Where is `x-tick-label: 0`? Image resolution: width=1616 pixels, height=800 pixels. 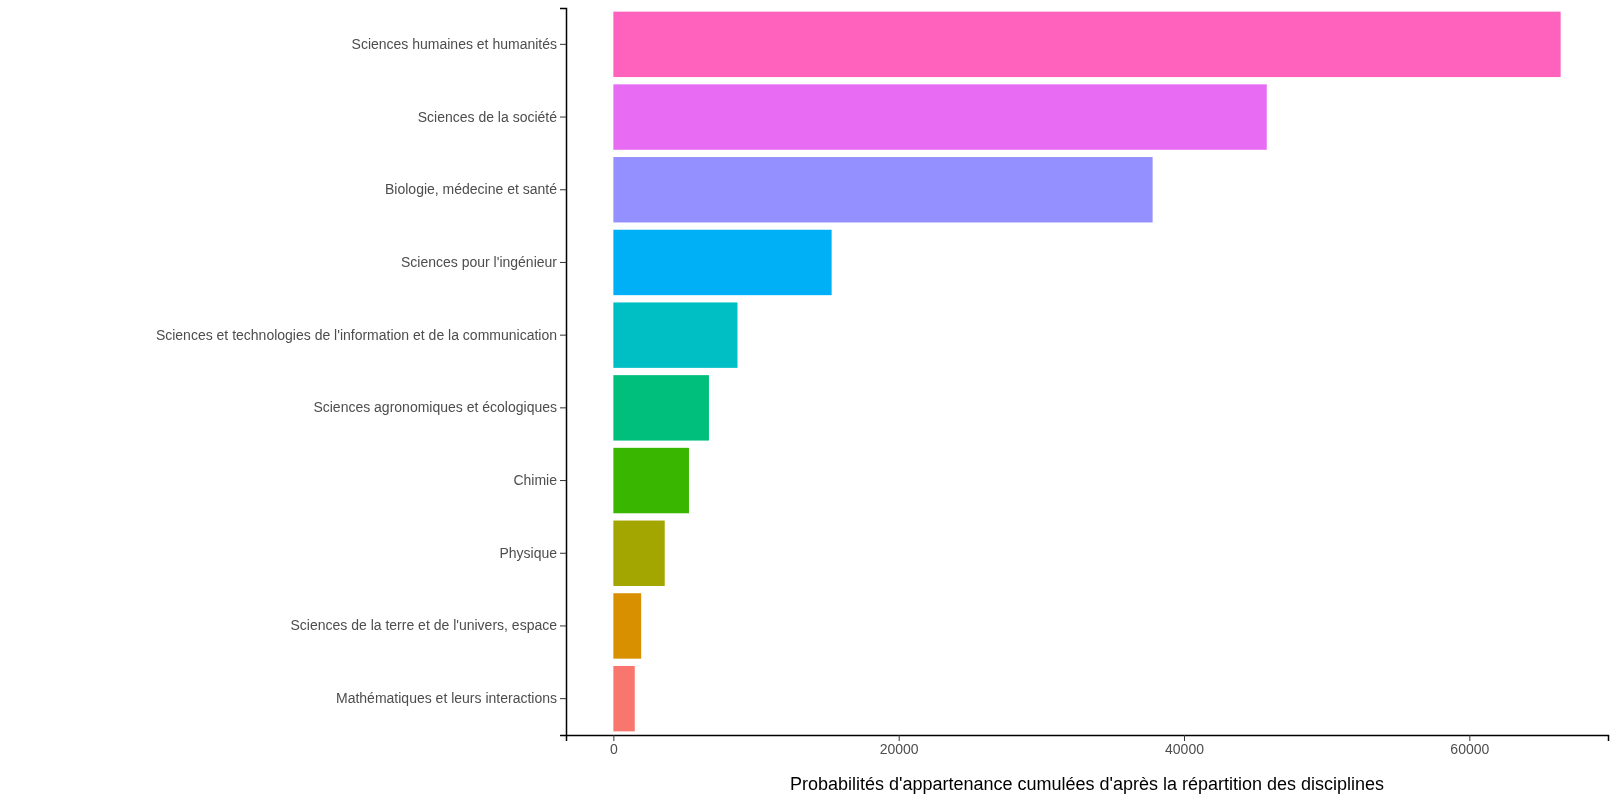 x-tick-label: 0 is located at coordinates (613, 748).